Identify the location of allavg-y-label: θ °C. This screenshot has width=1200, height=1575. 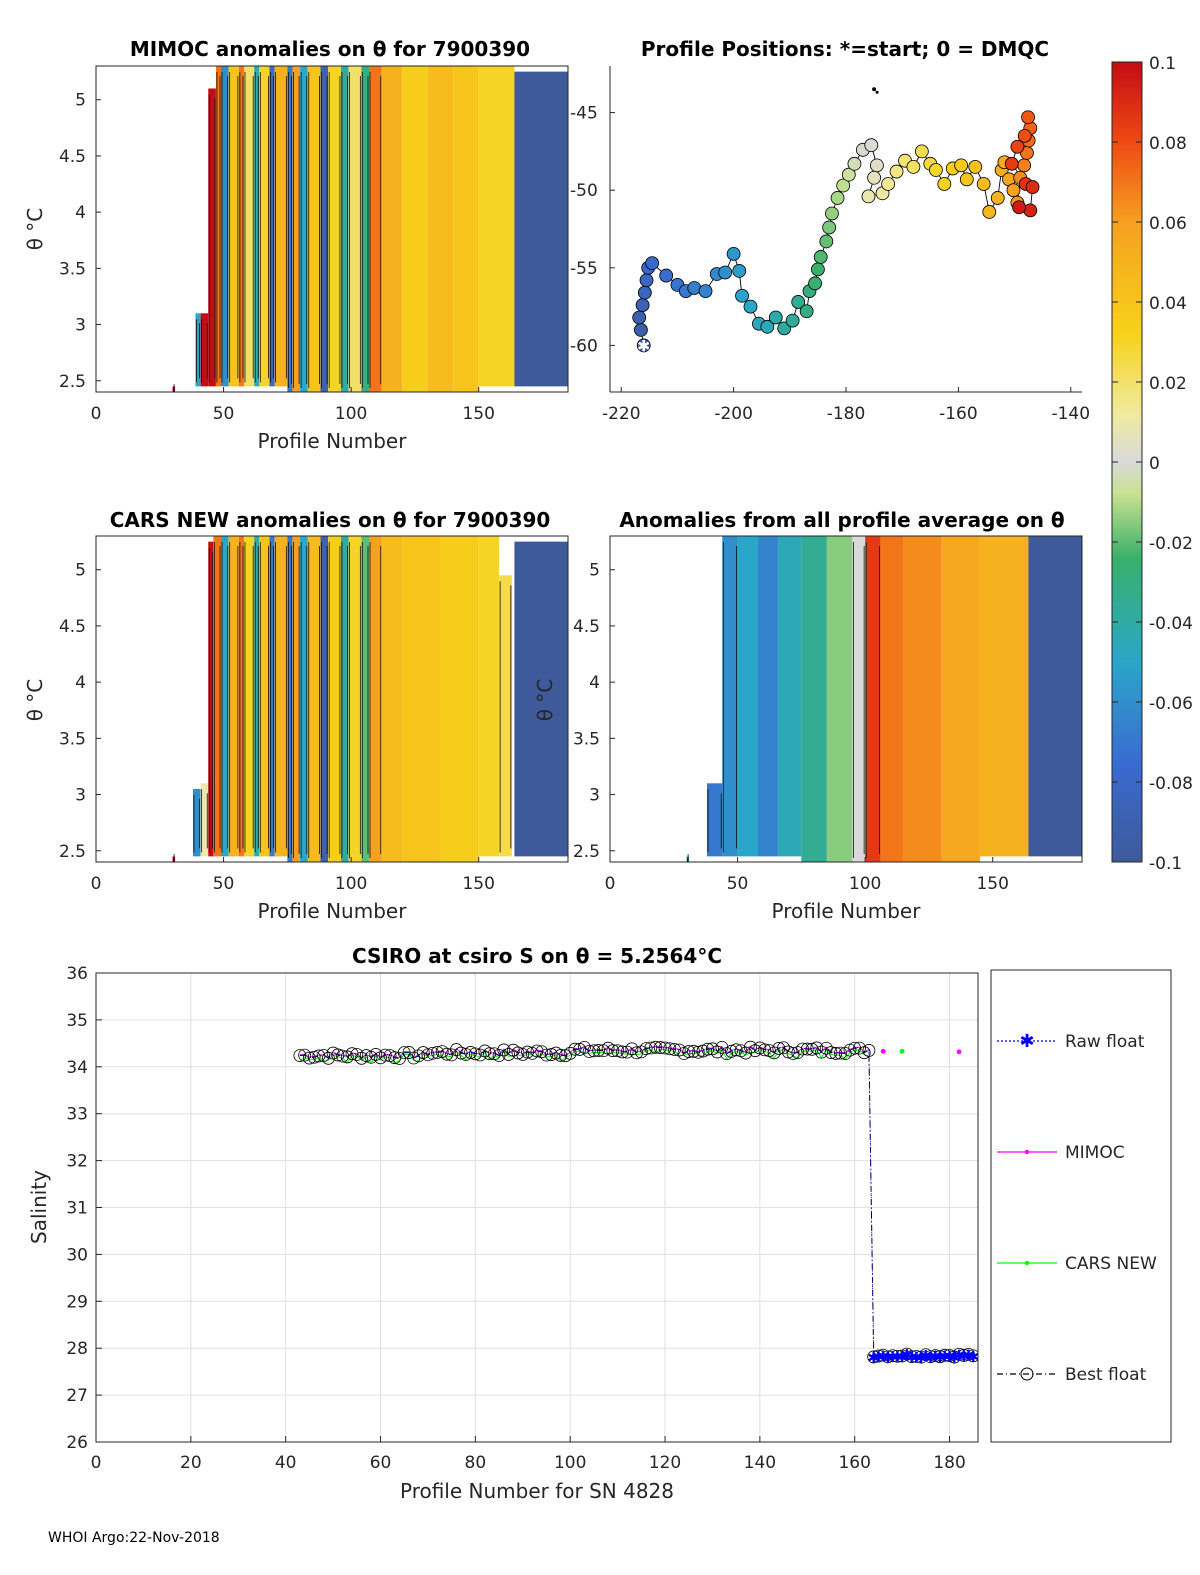
(545, 700).